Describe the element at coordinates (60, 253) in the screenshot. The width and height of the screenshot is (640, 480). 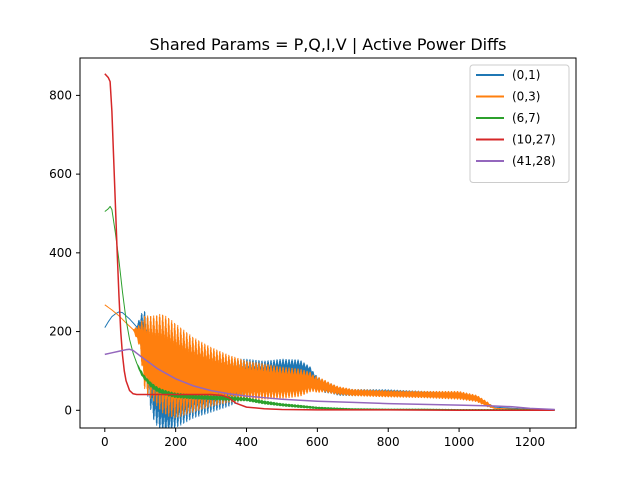
I see `y-tick-label: 400` at that location.